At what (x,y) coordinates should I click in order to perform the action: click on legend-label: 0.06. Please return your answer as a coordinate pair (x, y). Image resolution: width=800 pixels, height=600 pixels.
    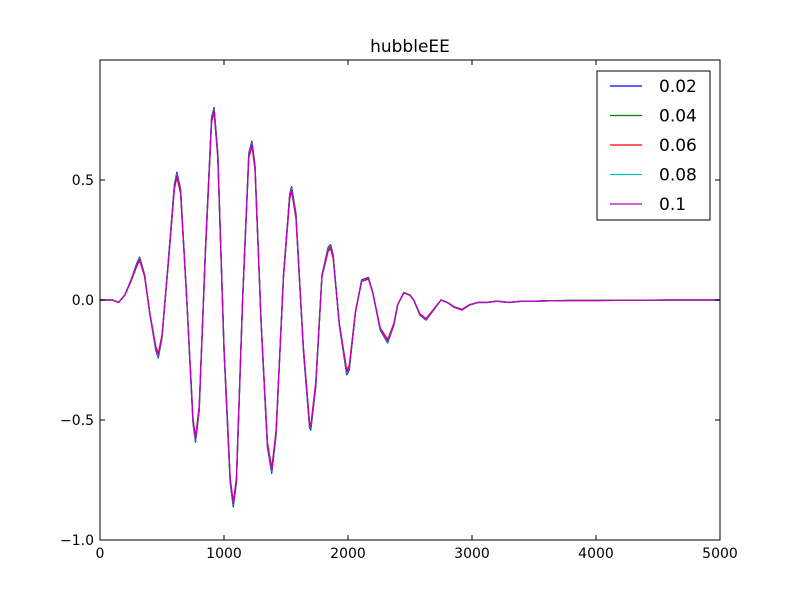
    Looking at the image, I should click on (678, 146).